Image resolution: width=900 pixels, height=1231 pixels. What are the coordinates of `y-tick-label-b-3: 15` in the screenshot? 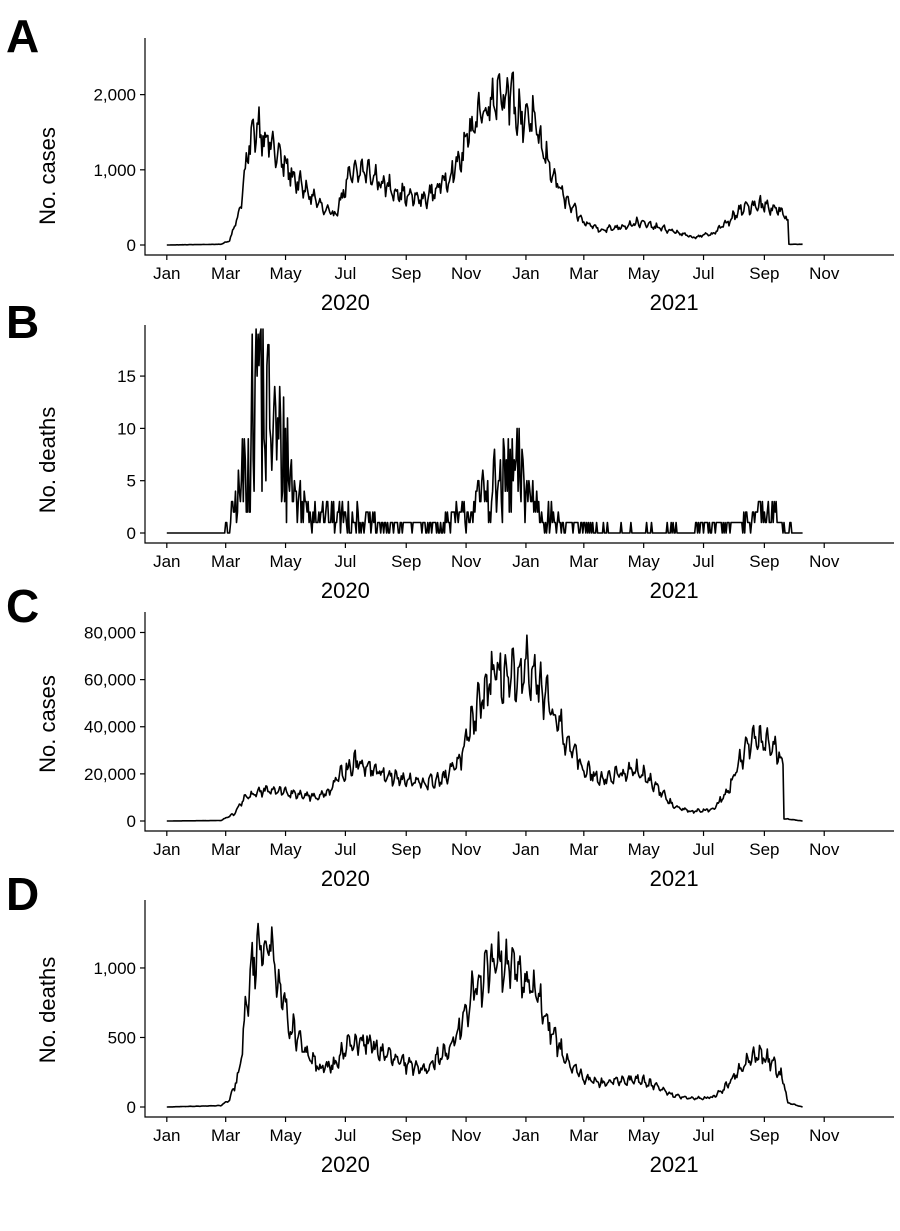 It's located at (126, 376).